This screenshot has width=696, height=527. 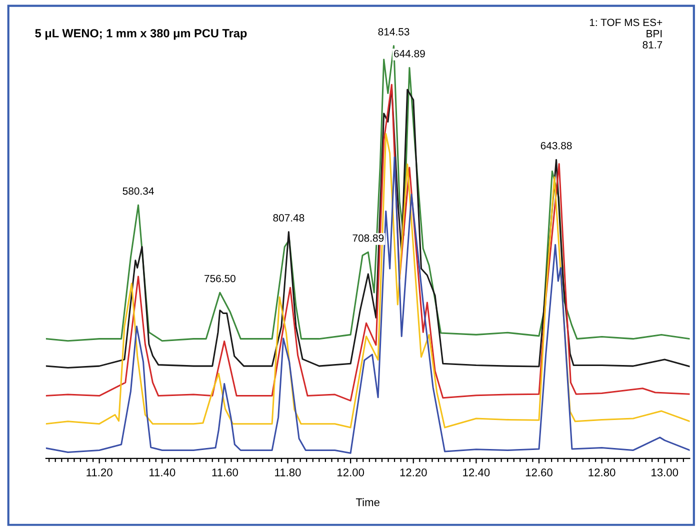 I want to click on x-tick-label: 13.00, so click(x=665, y=472).